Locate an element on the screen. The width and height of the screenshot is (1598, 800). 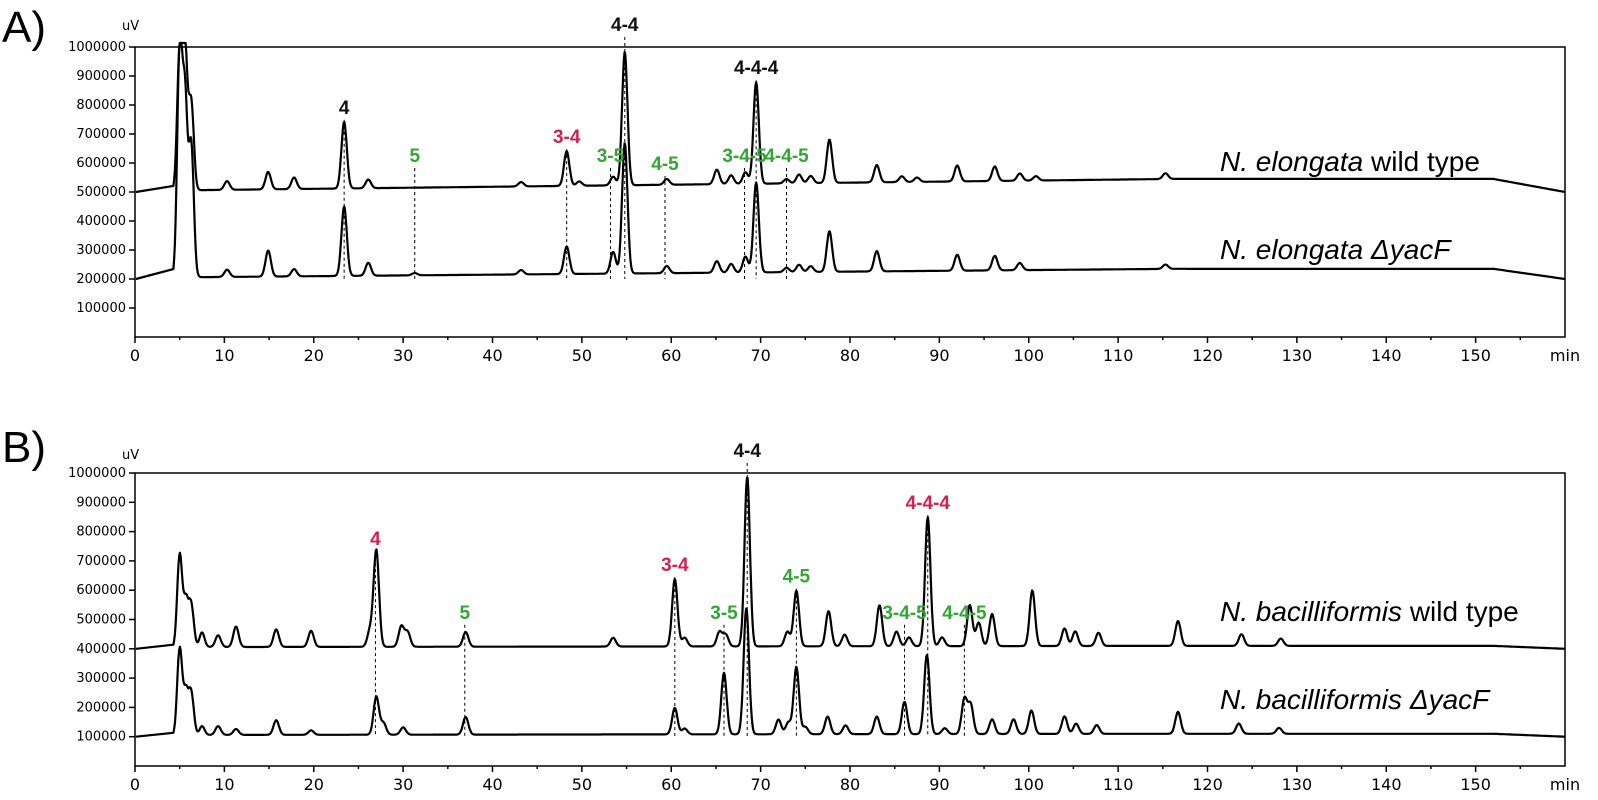
series-label: N. elongata wild type is located at coordinates (1350, 161).